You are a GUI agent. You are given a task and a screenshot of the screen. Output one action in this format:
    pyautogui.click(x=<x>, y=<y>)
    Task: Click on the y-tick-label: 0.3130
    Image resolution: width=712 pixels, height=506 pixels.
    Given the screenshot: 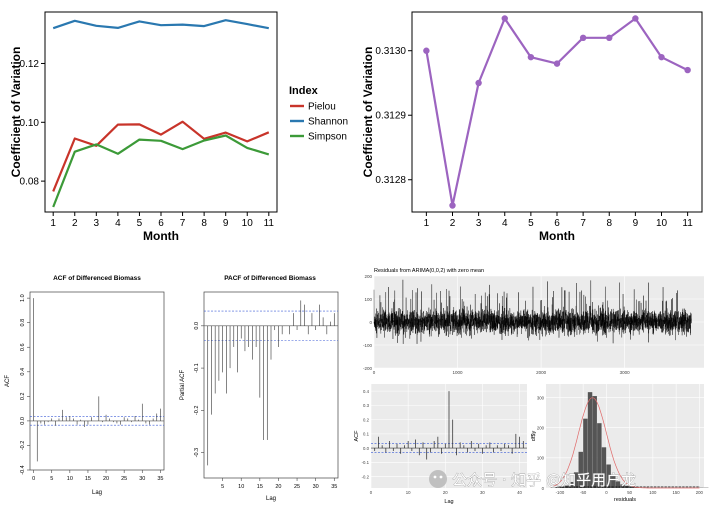 What is the action you would take?
    pyautogui.click(x=390, y=51)
    